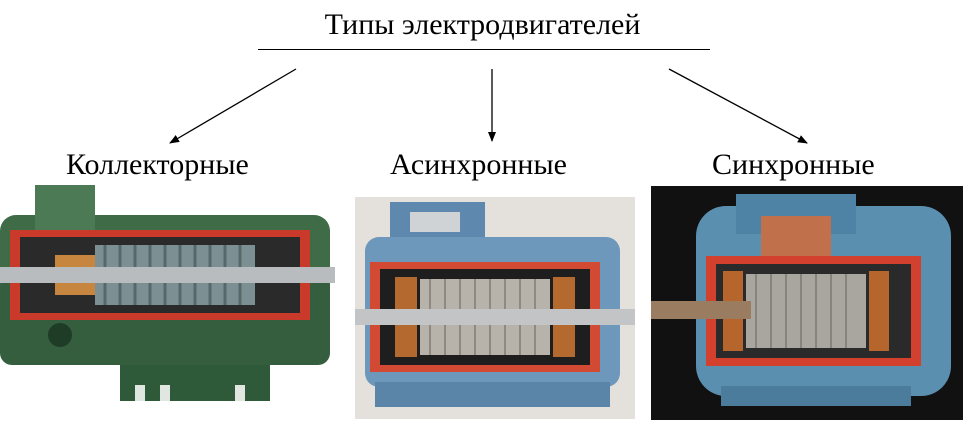 Image resolution: width=965 pixels, height=423 pixels. Describe the element at coordinates (793, 164) in the screenshot. I see `label-synchronous: Синхронные` at that location.